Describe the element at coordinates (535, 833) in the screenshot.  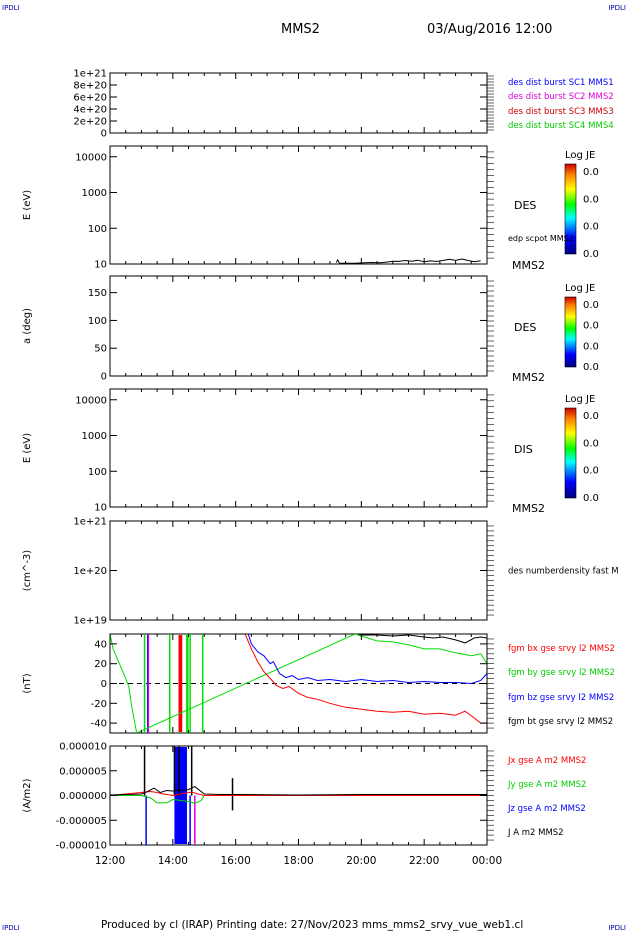
I see `legend-entry: J A m2 MMS2` at that location.